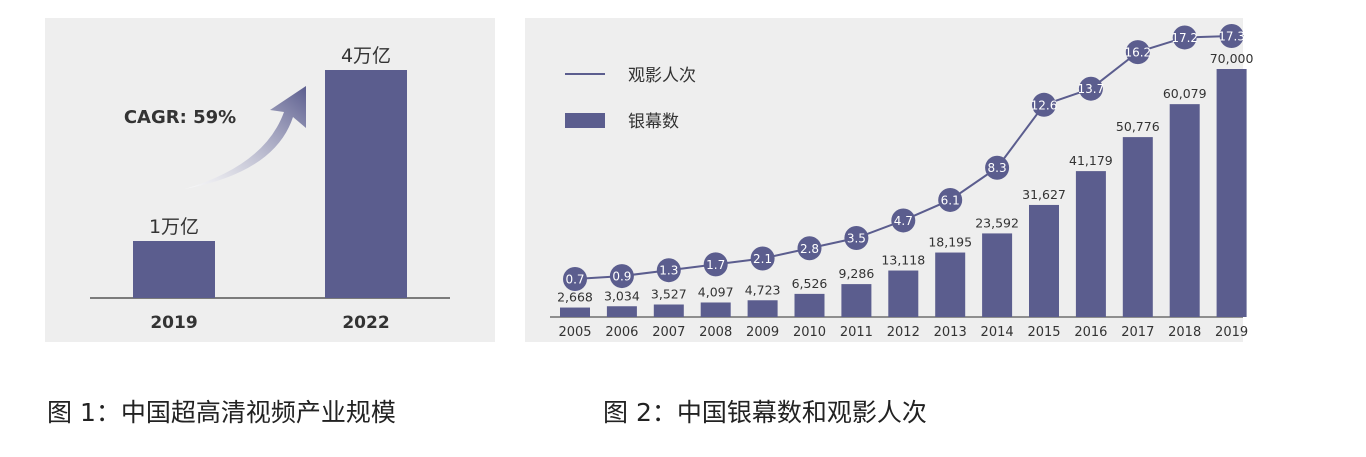 This screenshot has height=457, width=1366. What do you see at coordinates (1090, 332) in the screenshot?
I see `x-tick-2016: 2016` at bounding box center [1090, 332].